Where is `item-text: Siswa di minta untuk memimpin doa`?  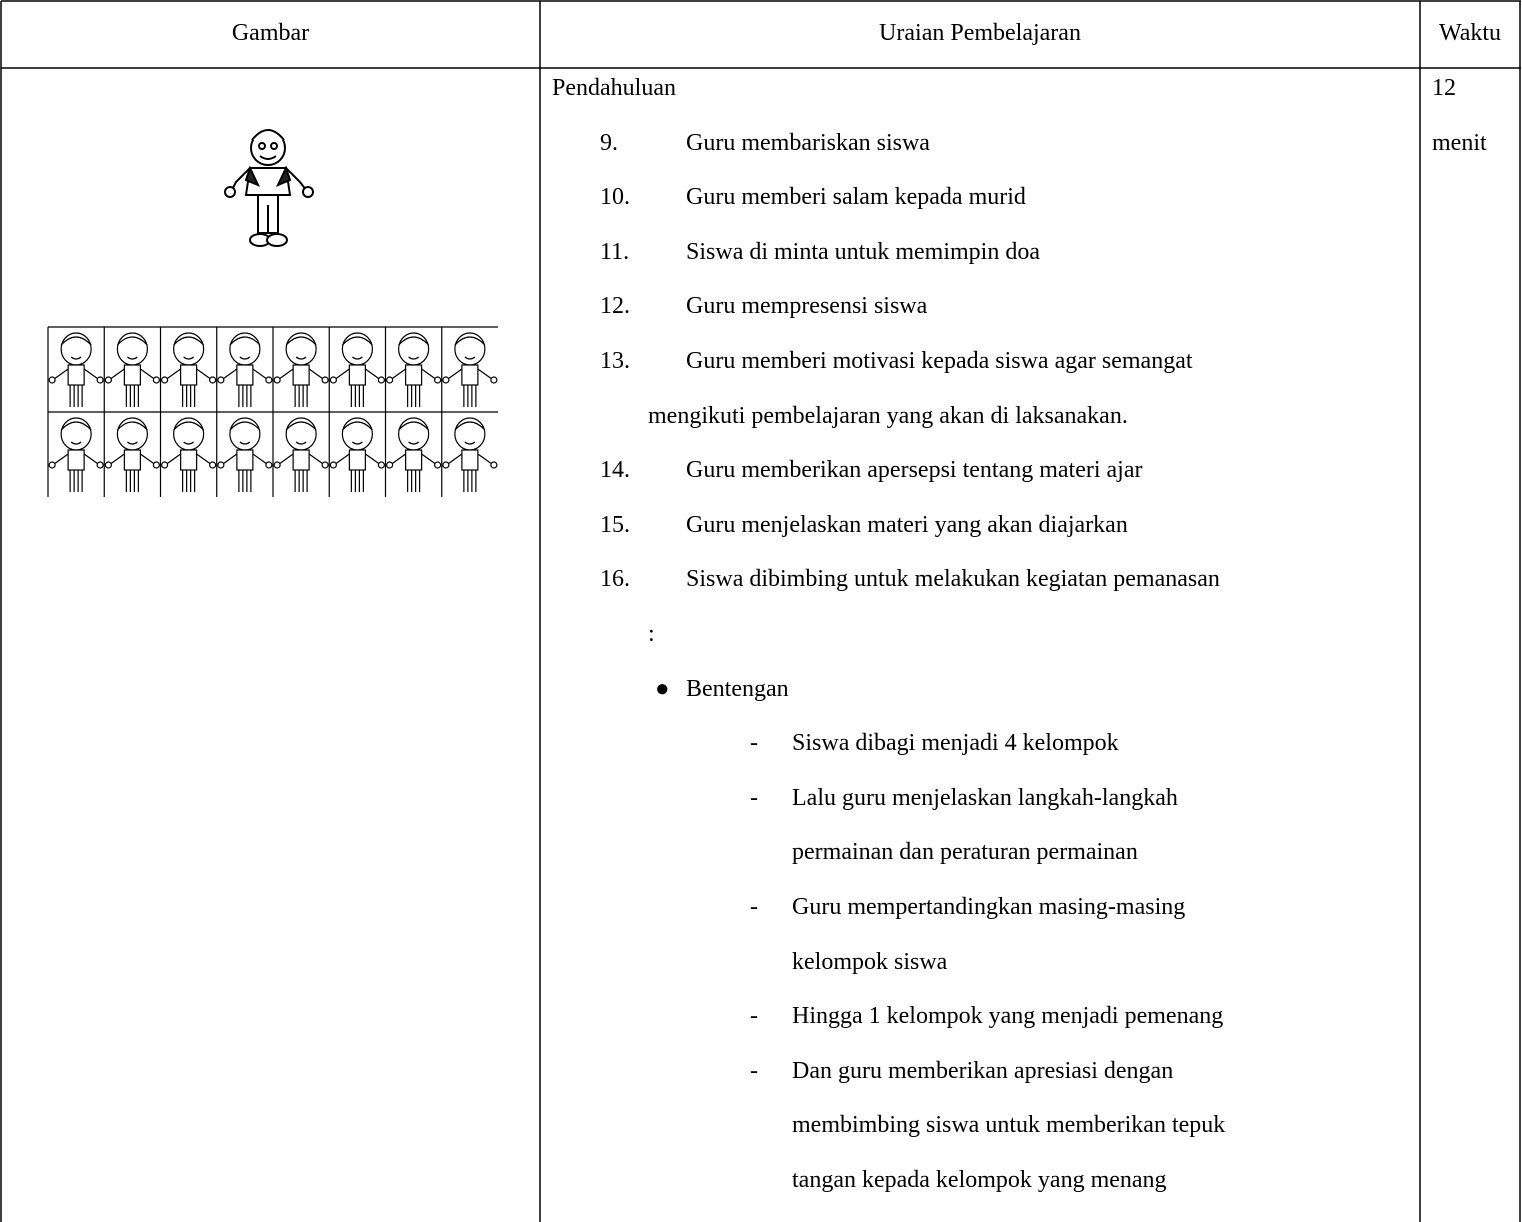 item-text: Siswa di minta untuk memimpin doa is located at coordinates (863, 251).